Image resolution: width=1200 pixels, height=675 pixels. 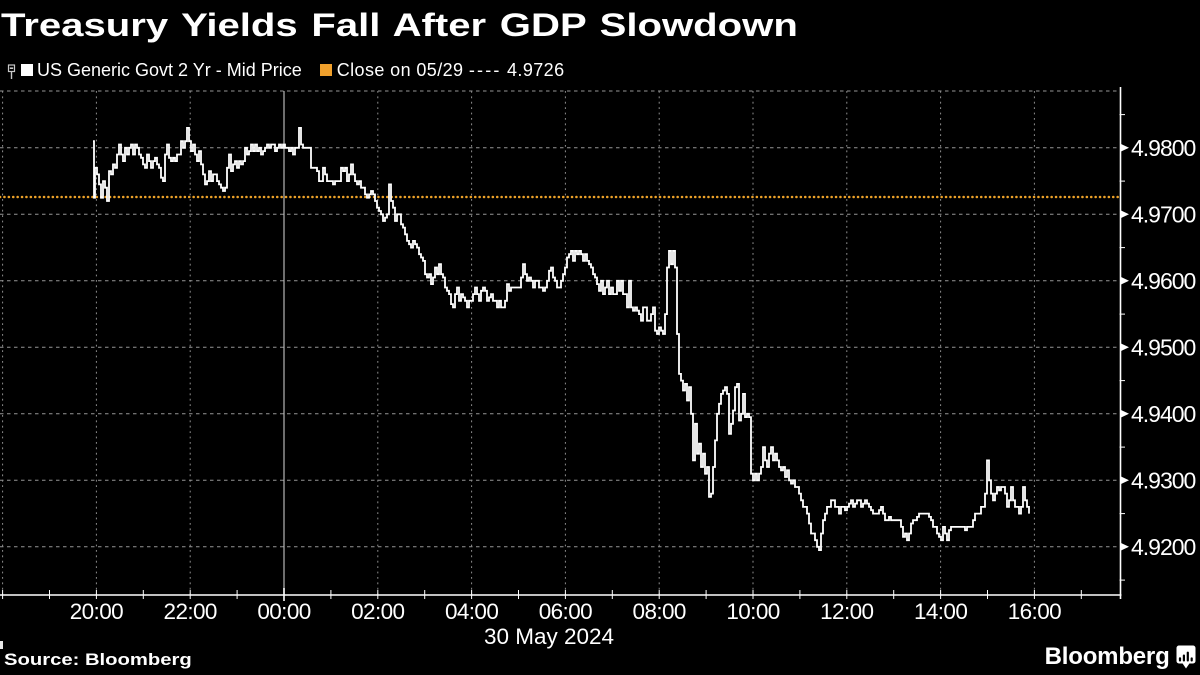 What do you see at coordinates (1163, 281) in the screenshot?
I see `svg-text: 4.9600` at bounding box center [1163, 281].